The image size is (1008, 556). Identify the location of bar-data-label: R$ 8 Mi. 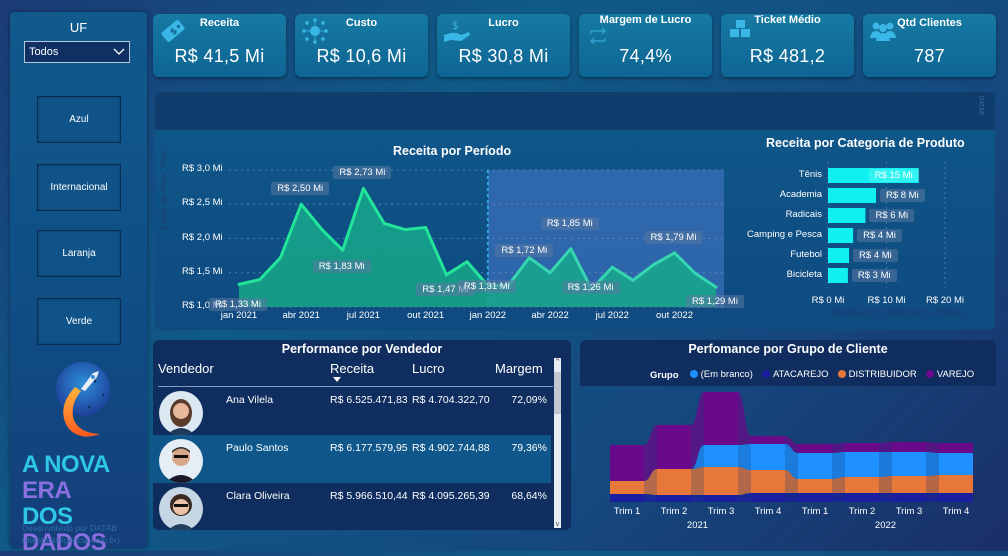
(902, 195).